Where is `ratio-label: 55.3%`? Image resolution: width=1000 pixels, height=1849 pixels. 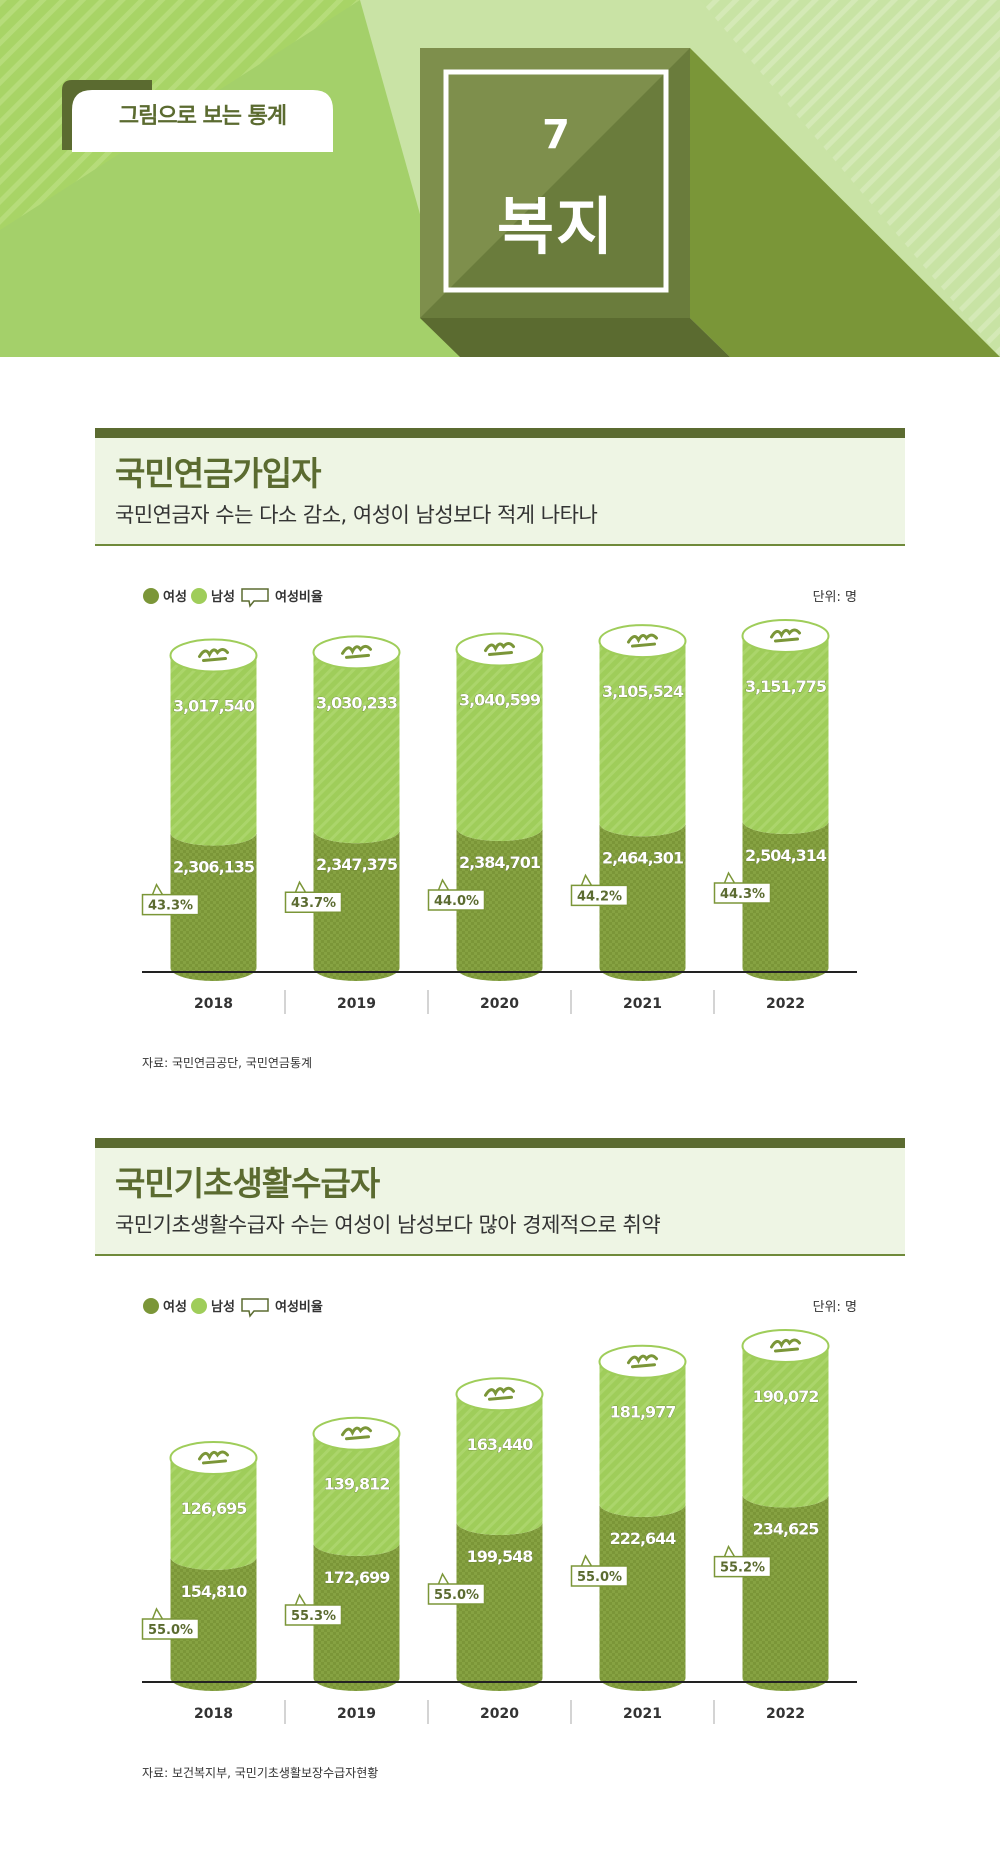
ratio-label: 55.3% is located at coordinates (313, 1616).